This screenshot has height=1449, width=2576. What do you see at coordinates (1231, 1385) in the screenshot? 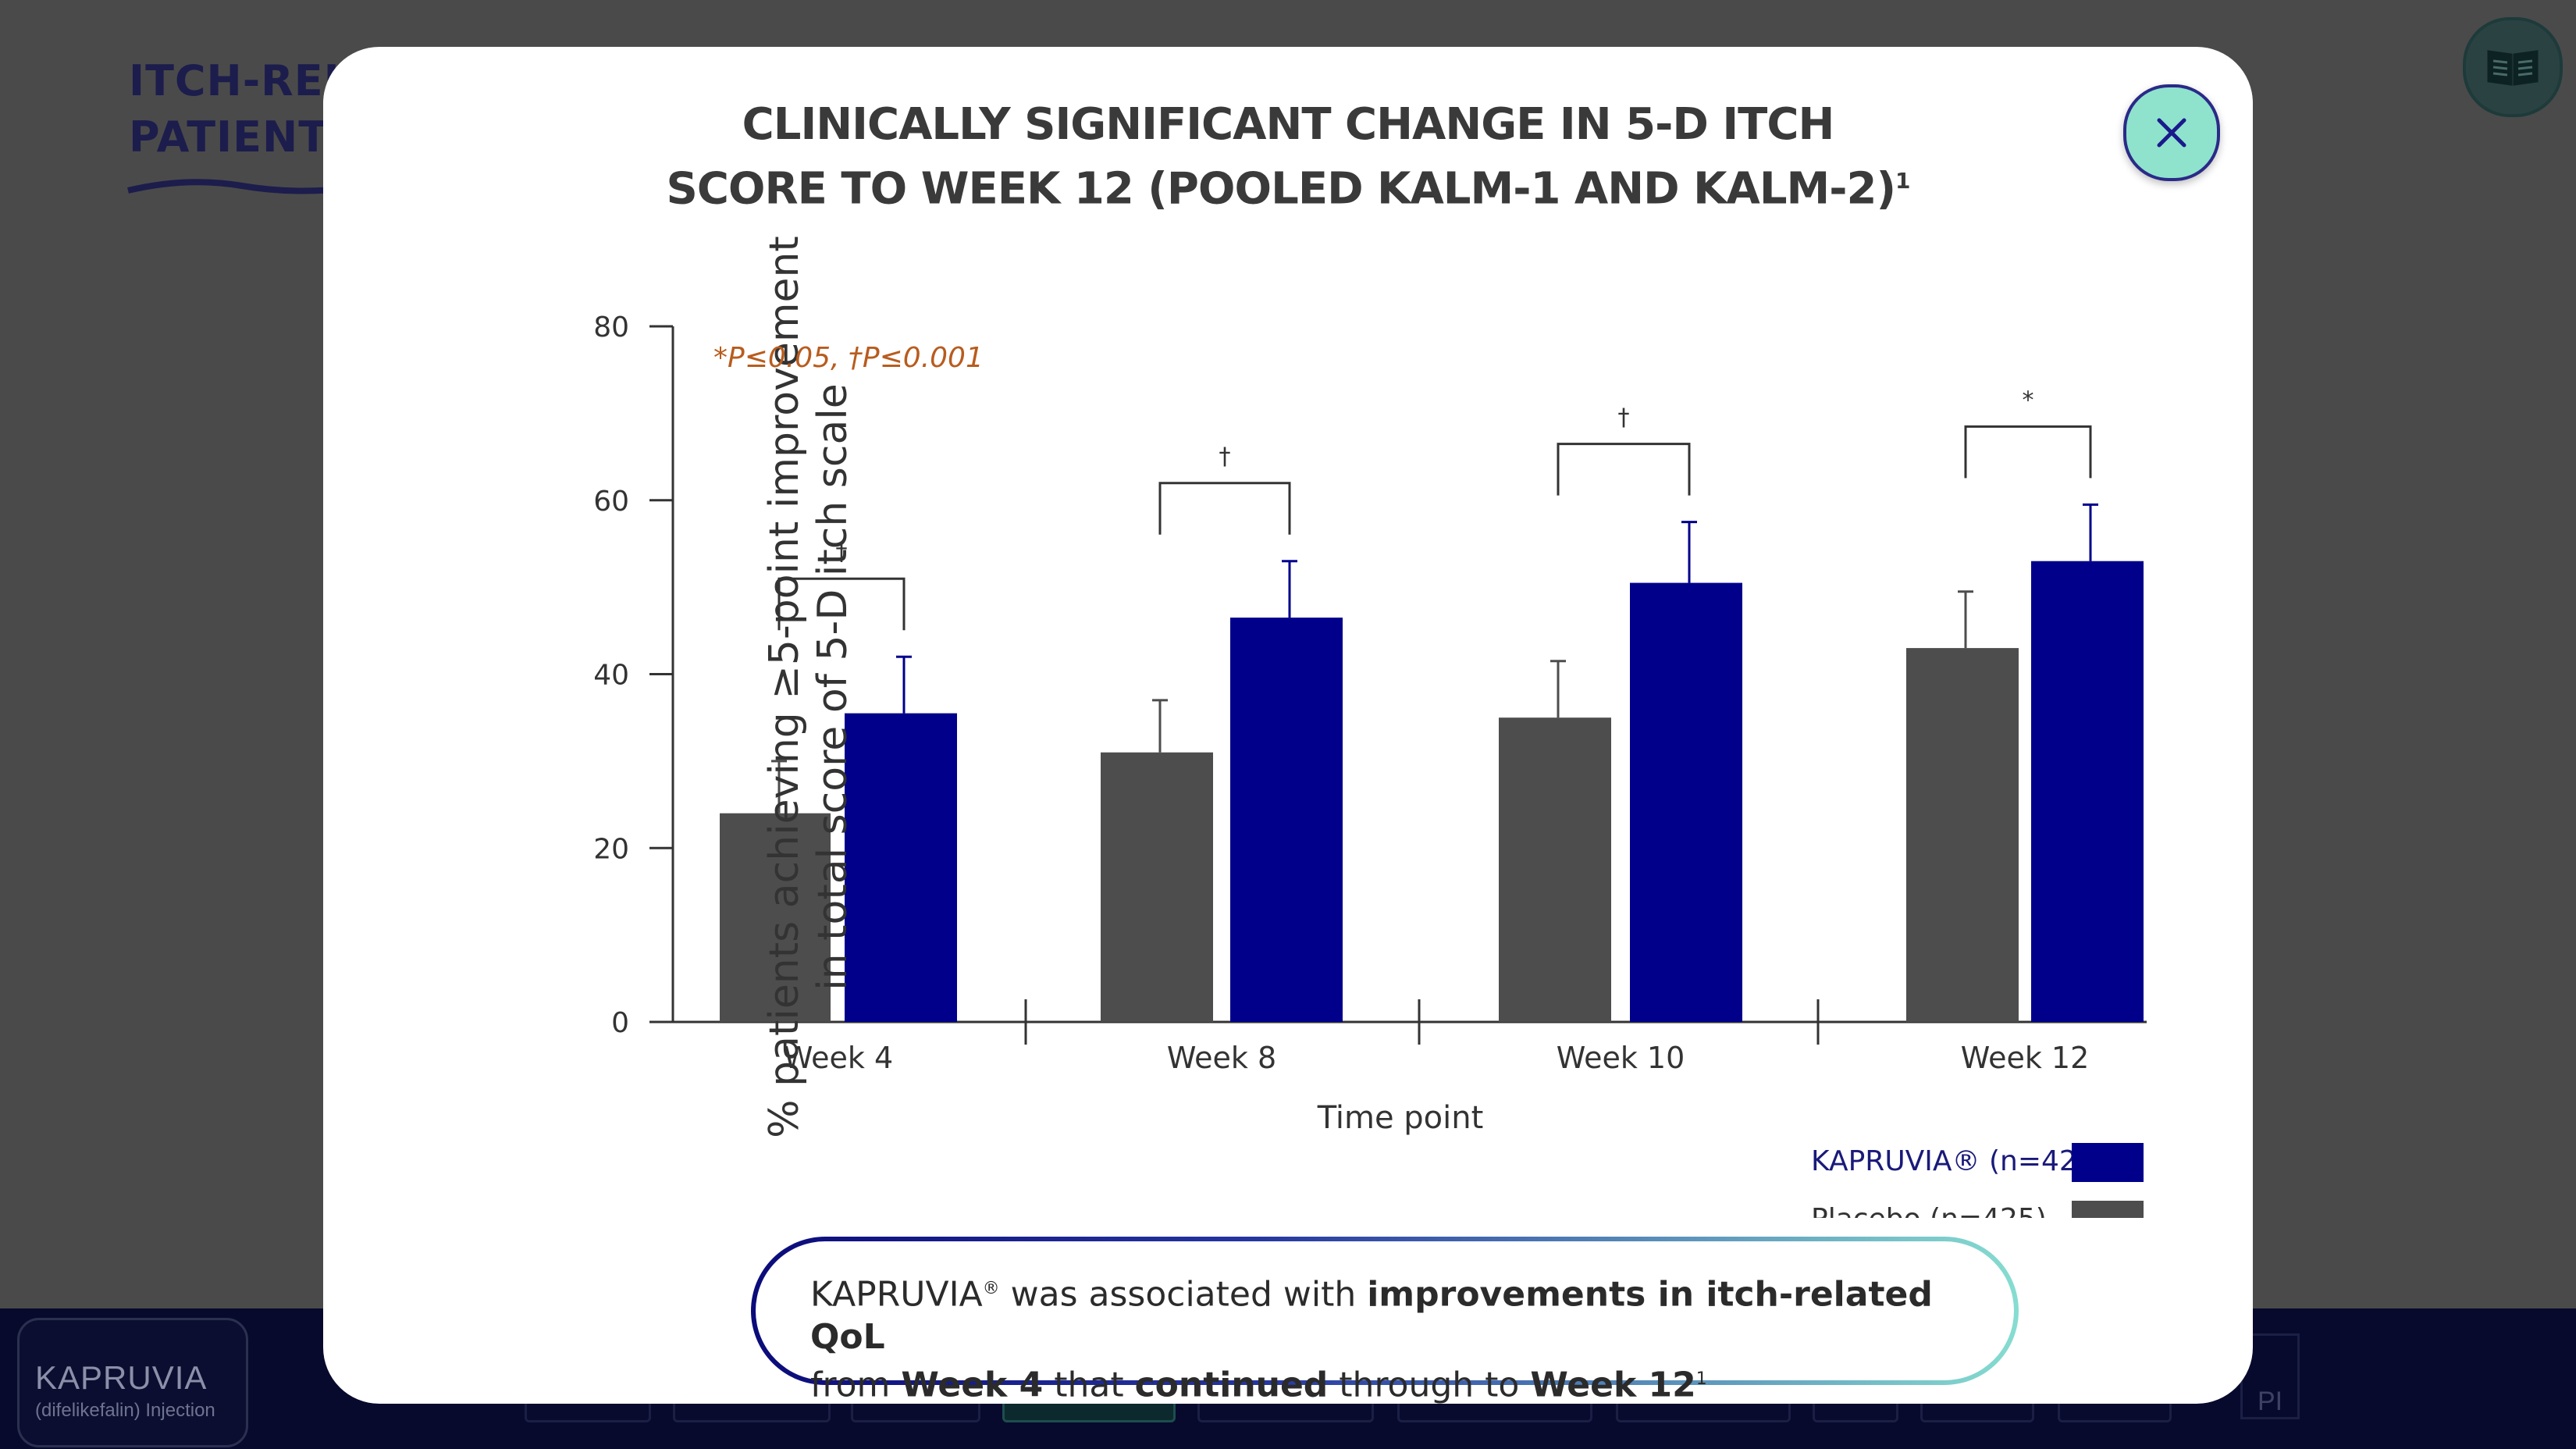
I see `callout-bold-3: continued` at bounding box center [1231, 1385].